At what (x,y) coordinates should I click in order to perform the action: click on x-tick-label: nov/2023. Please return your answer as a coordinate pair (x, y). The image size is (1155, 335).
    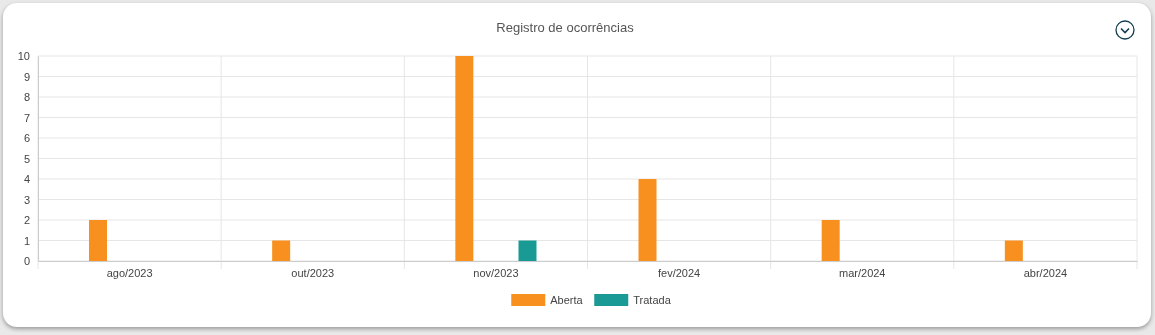
    Looking at the image, I should click on (496, 272).